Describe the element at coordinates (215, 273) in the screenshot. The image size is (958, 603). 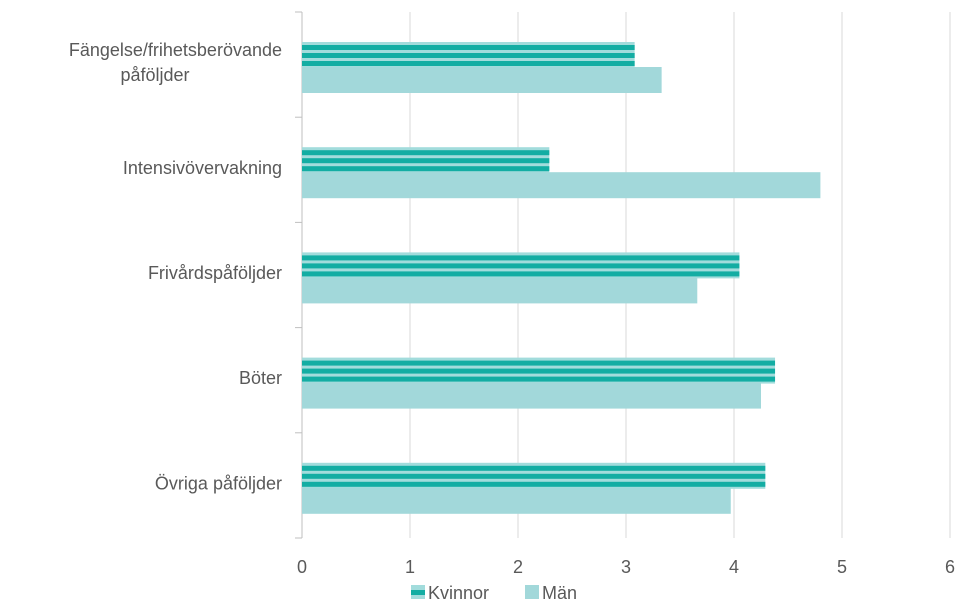
I see `category-label: Frivårdspåföljder` at that location.